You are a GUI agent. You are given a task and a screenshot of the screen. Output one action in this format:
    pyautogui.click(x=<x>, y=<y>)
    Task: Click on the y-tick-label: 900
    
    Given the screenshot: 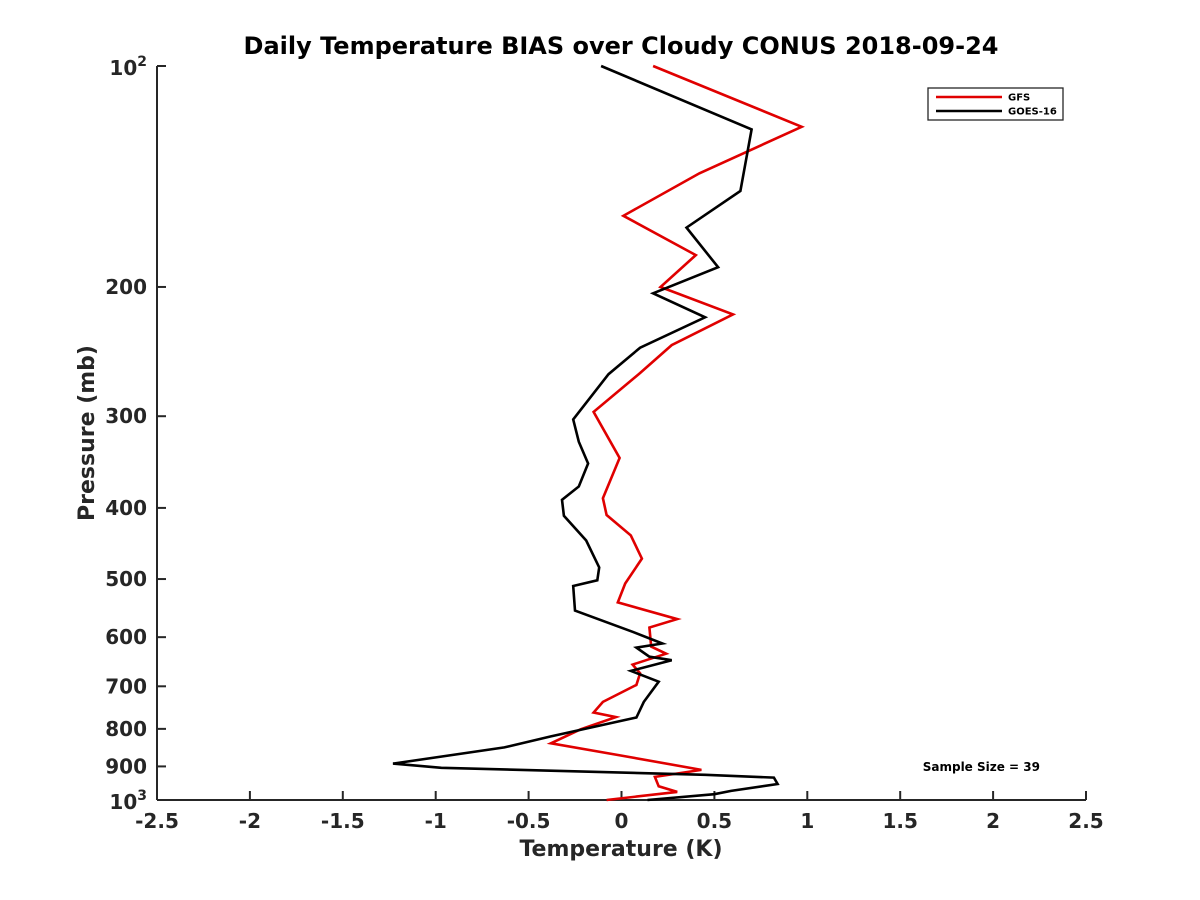 What is the action you would take?
    pyautogui.click(x=126, y=766)
    